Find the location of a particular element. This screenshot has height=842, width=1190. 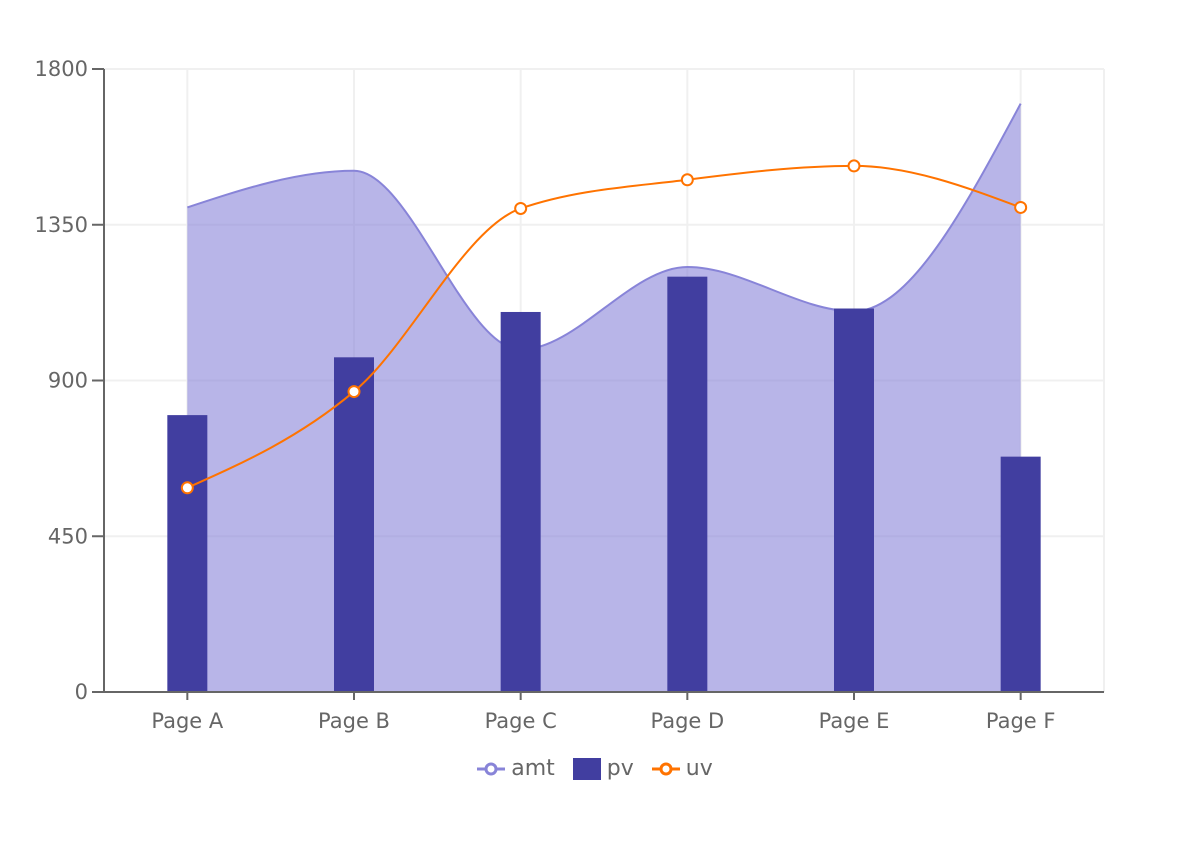

square-icon is located at coordinates (586, 768).